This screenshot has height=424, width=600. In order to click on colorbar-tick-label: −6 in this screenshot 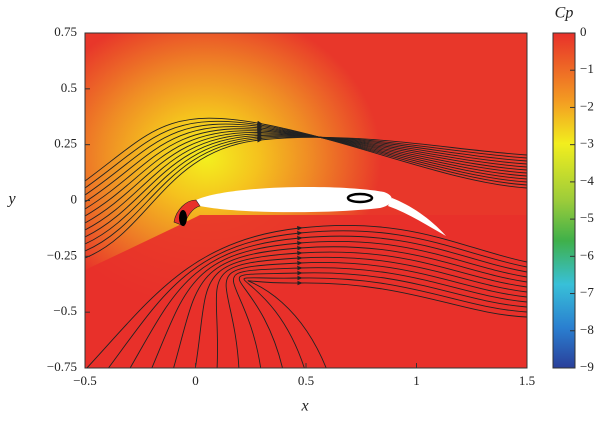, I will do `click(587, 254)`.